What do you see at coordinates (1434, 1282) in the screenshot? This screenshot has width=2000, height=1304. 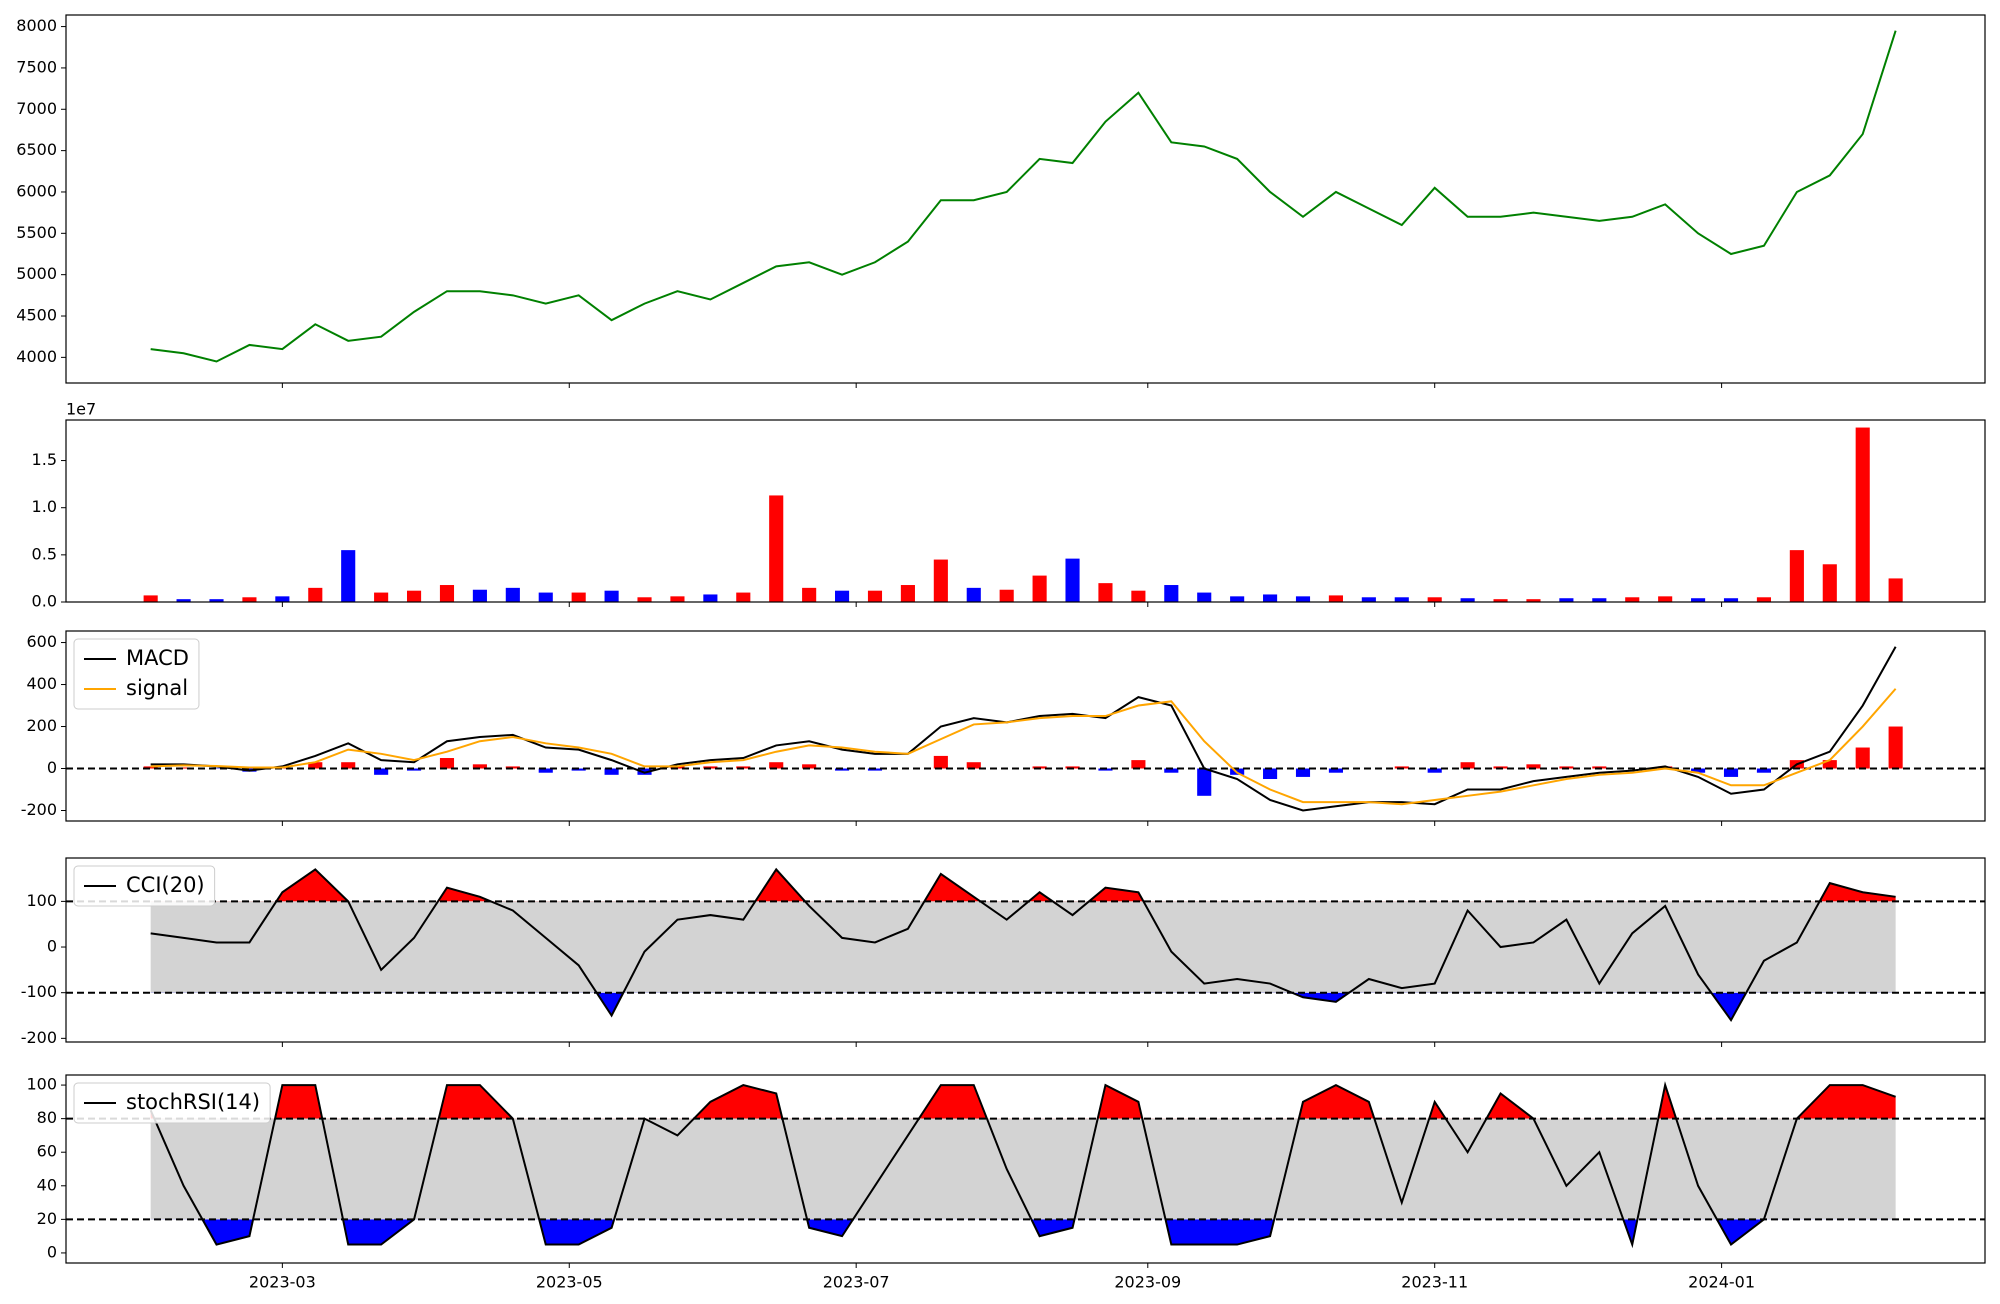 I see `x-tick-label: 2023-11` at bounding box center [1434, 1282].